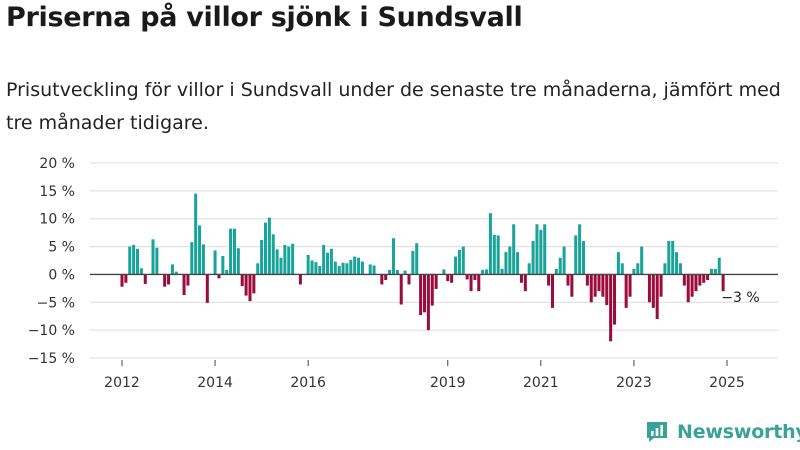 The width and height of the screenshot is (800, 450). What do you see at coordinates (57, 220) in the screenshot?
I see `y-tick-label: 10 %` at bounding box center [57, 220].